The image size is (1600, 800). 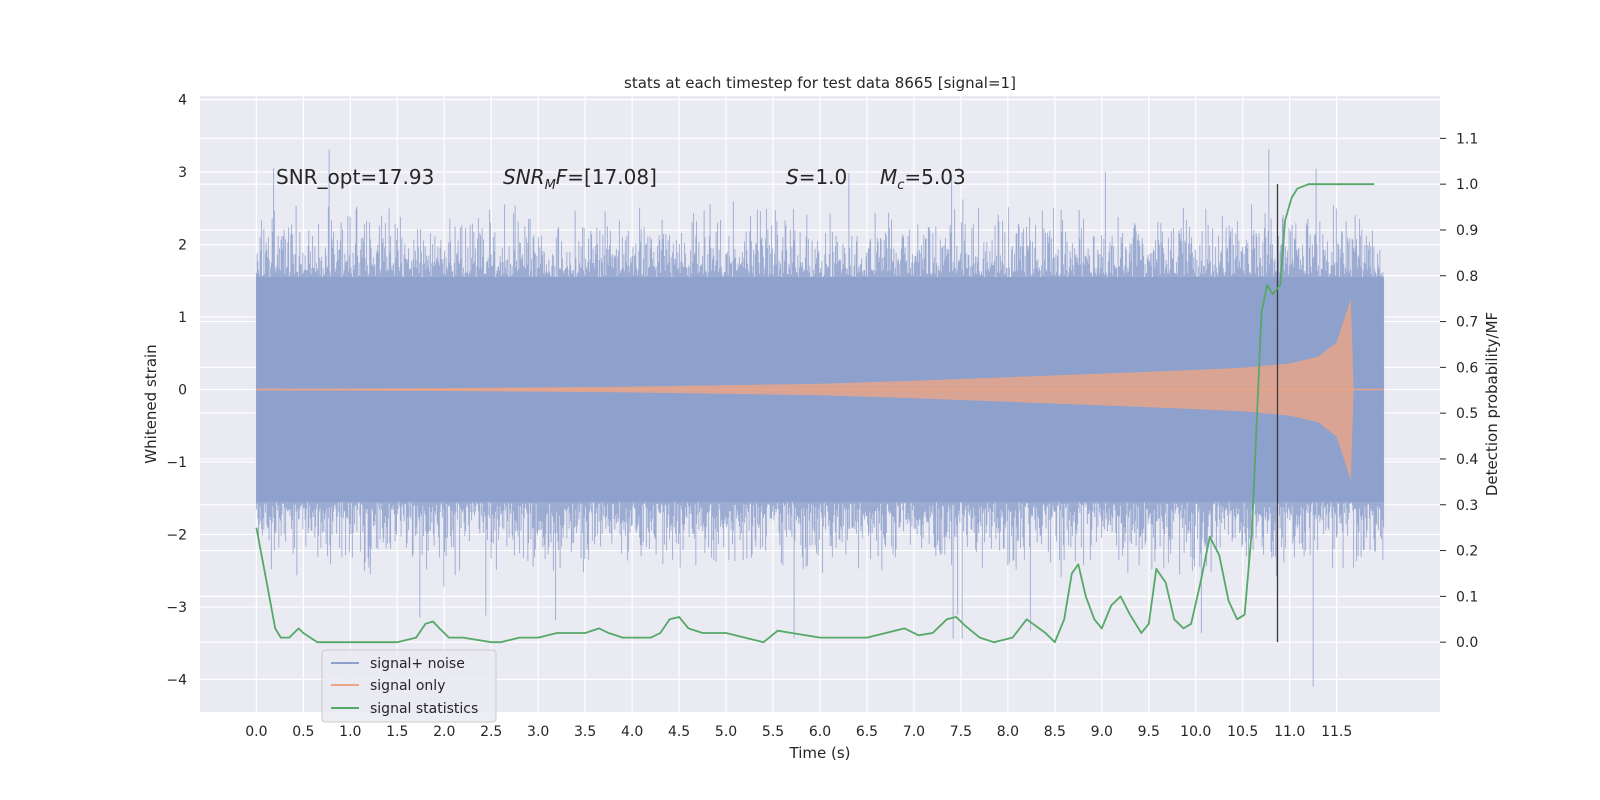 What do you see at coordinates (934, 177) in the screenshot?
I see `annotation-mc-value: =5.03` at bounding box center [934, 177].